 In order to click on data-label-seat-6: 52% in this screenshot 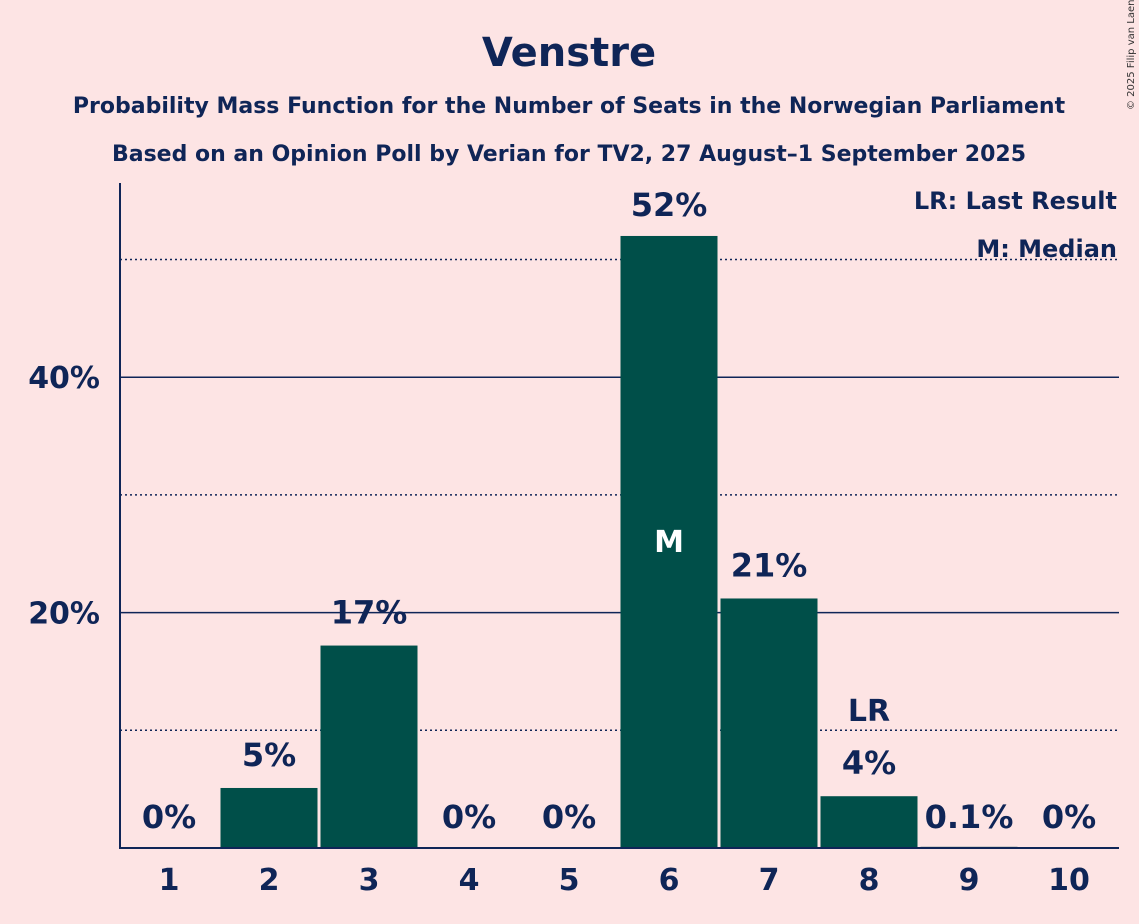, I will do `click(669, 205)`.